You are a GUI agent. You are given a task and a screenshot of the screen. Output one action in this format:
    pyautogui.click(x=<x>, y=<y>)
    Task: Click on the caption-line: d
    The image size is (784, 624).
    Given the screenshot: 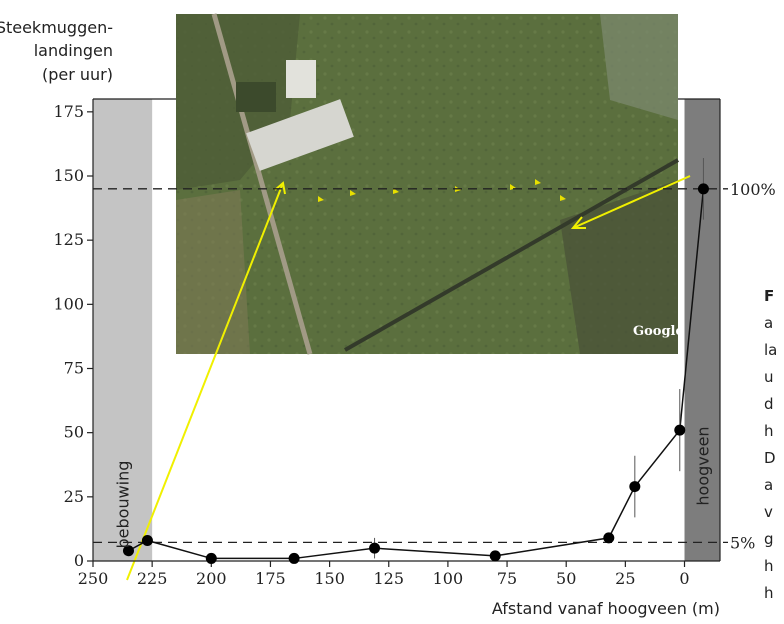 What is the action you would take?
    pyautogui.click(x=769, y=404)
    